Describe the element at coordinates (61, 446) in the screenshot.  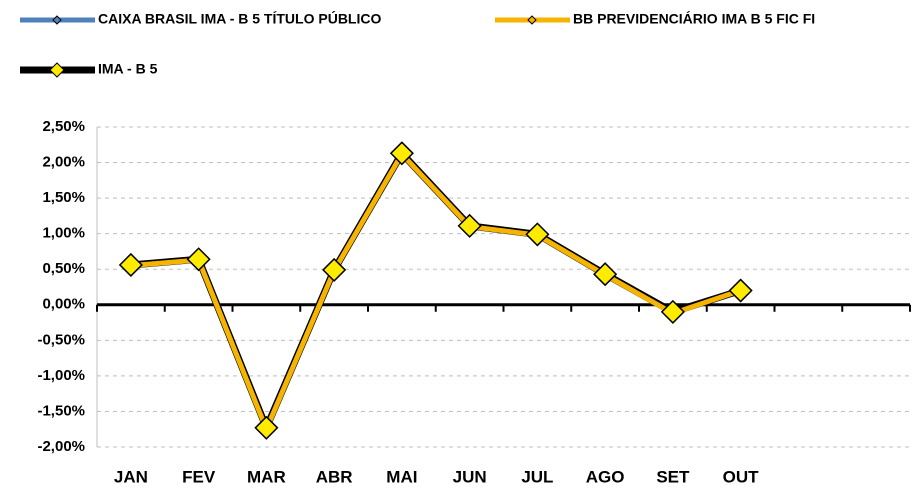
I see `y-tick-label: -2,00%` at that location.